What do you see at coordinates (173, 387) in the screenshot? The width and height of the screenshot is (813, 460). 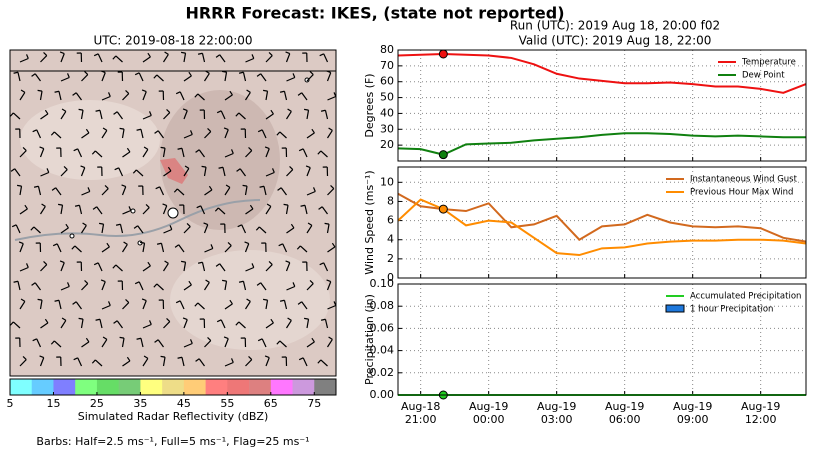 I see `colorbar-frame` at bounding box center [173, 387].